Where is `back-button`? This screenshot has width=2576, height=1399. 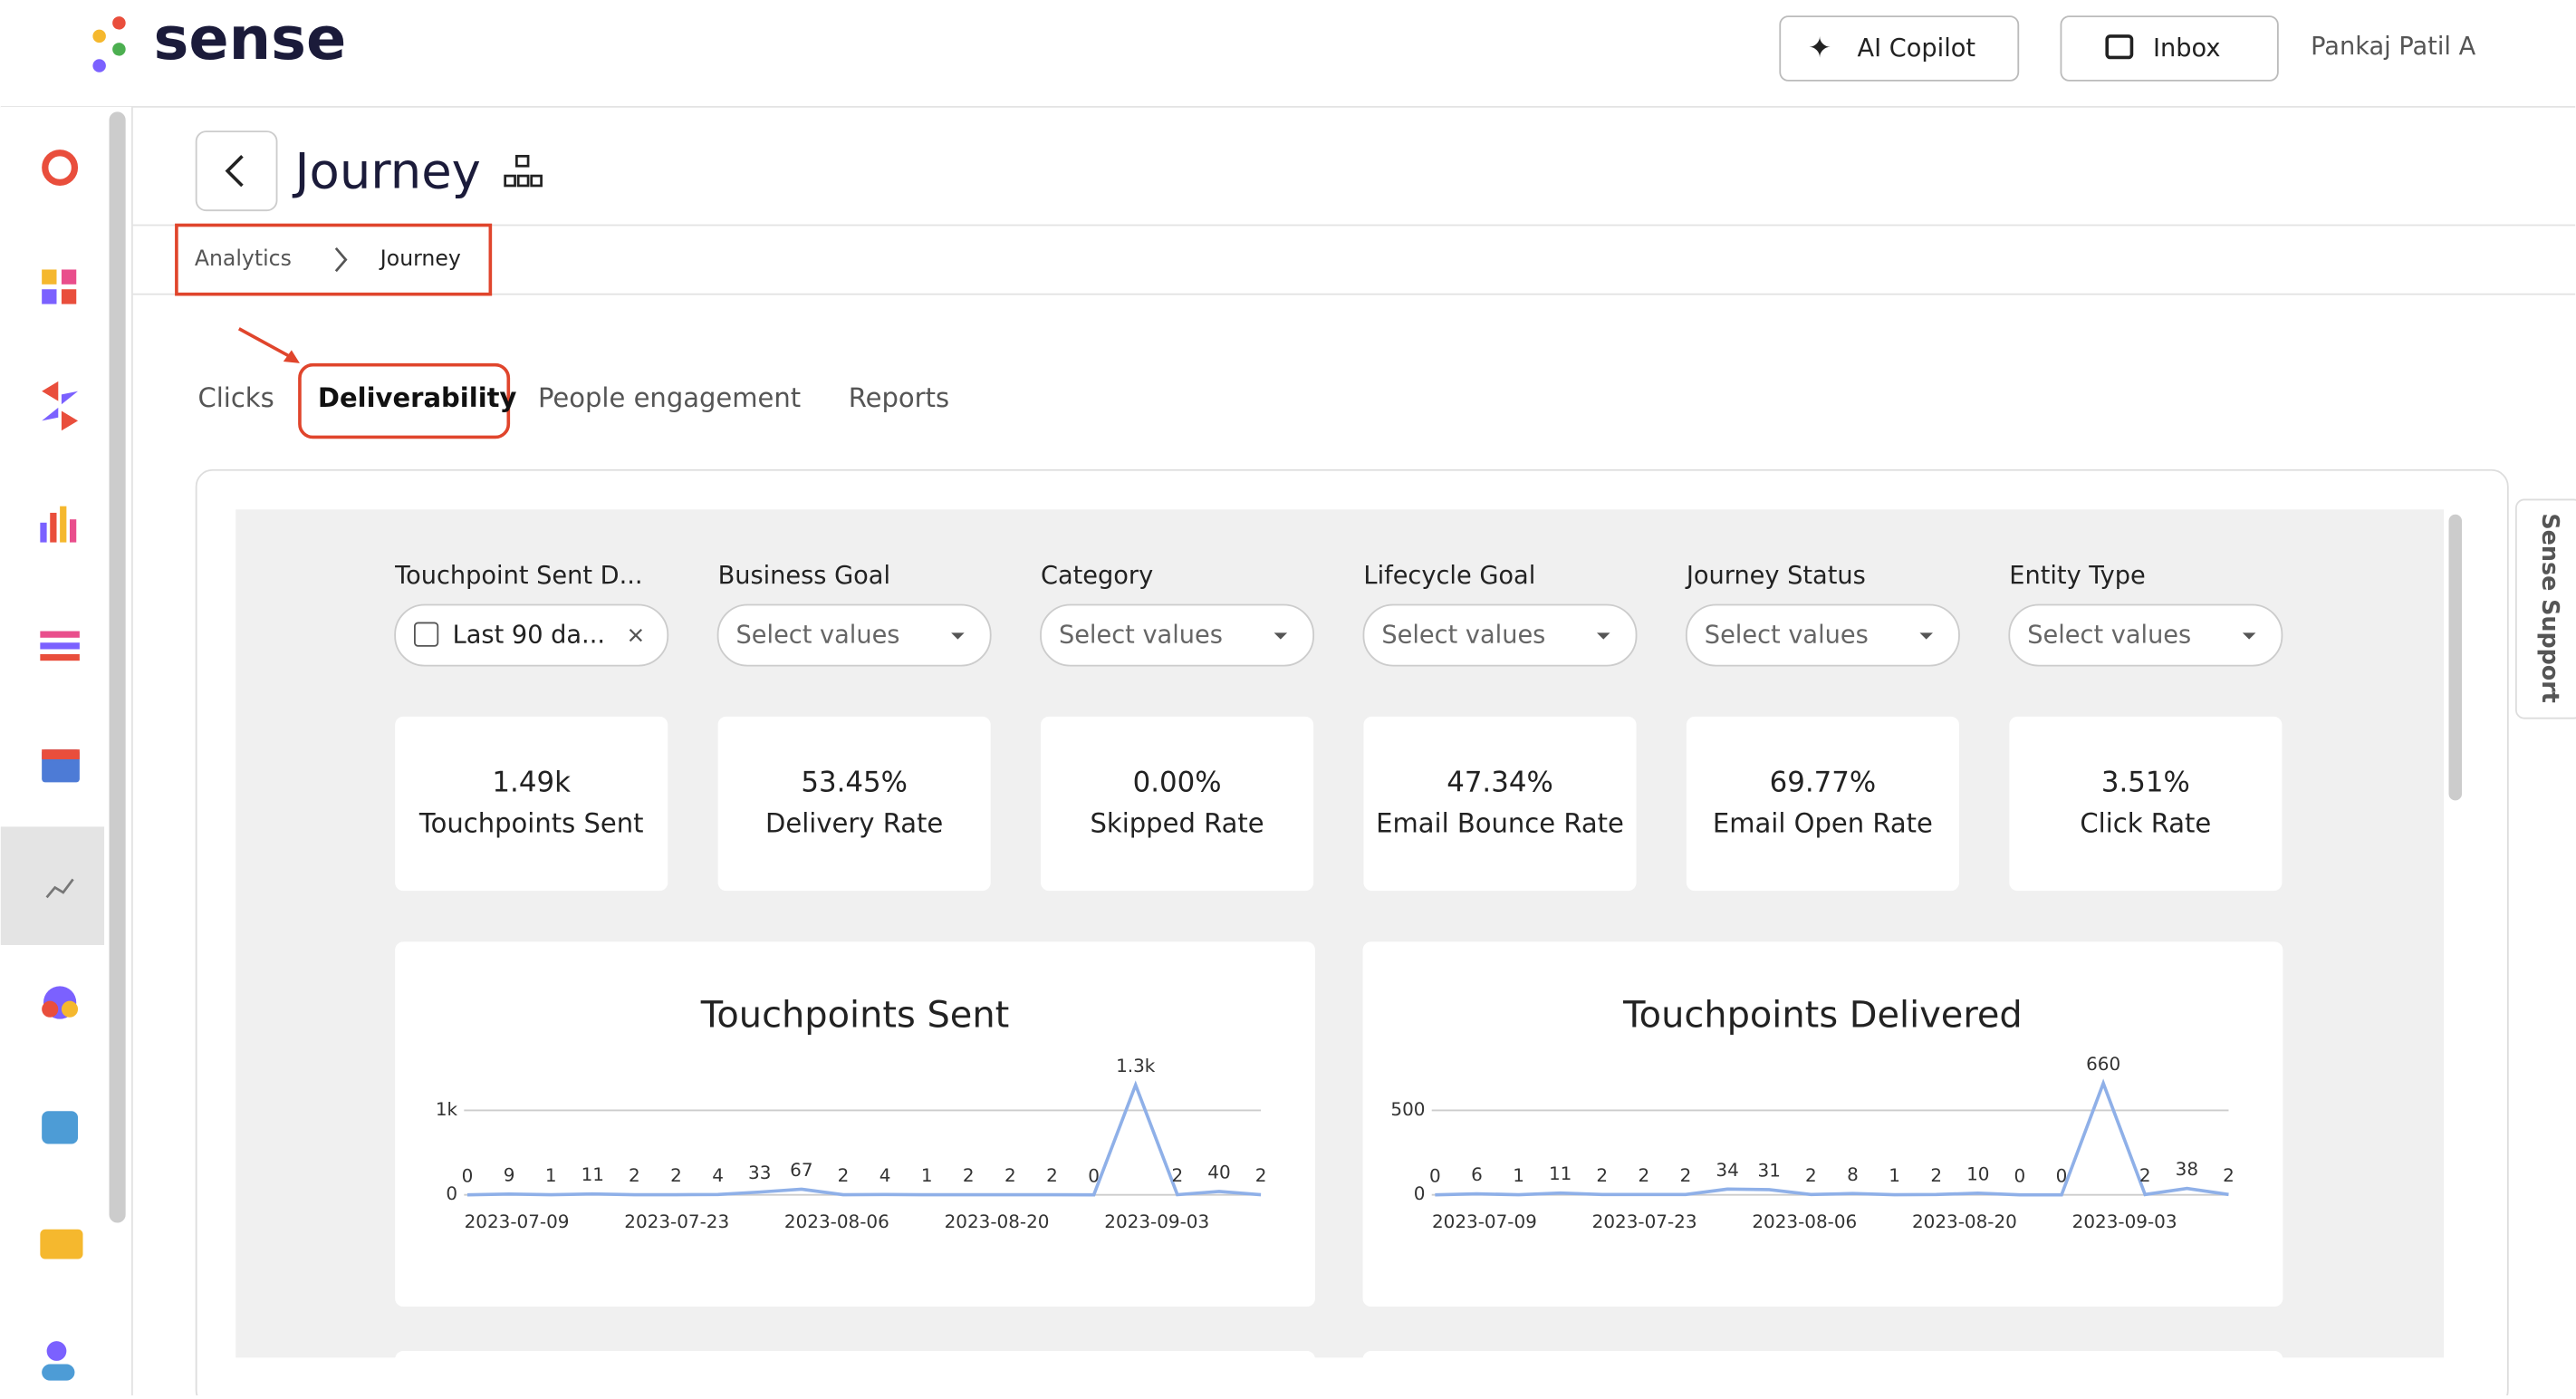
back-button is located at coordinates (236, 171).